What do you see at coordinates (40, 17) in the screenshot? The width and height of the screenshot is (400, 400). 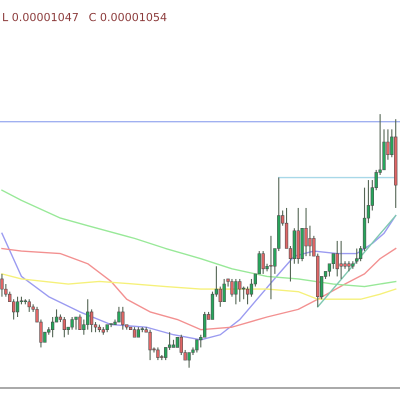 I see `text: L 0.00001047` at bounding box center [40, 17].